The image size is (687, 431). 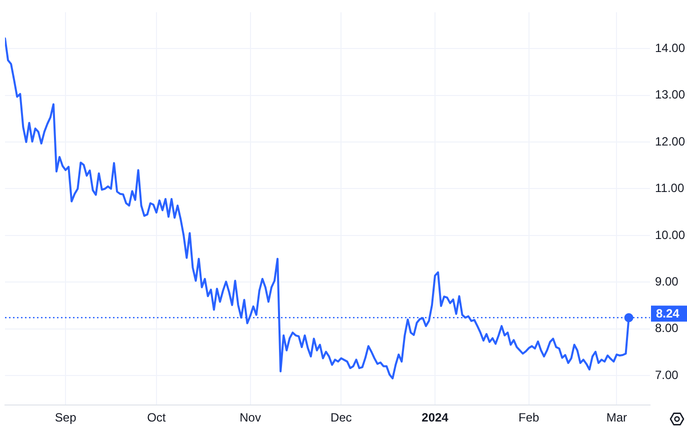 I want to click on x-tick-label: Sep, so click(x=65, y=417).